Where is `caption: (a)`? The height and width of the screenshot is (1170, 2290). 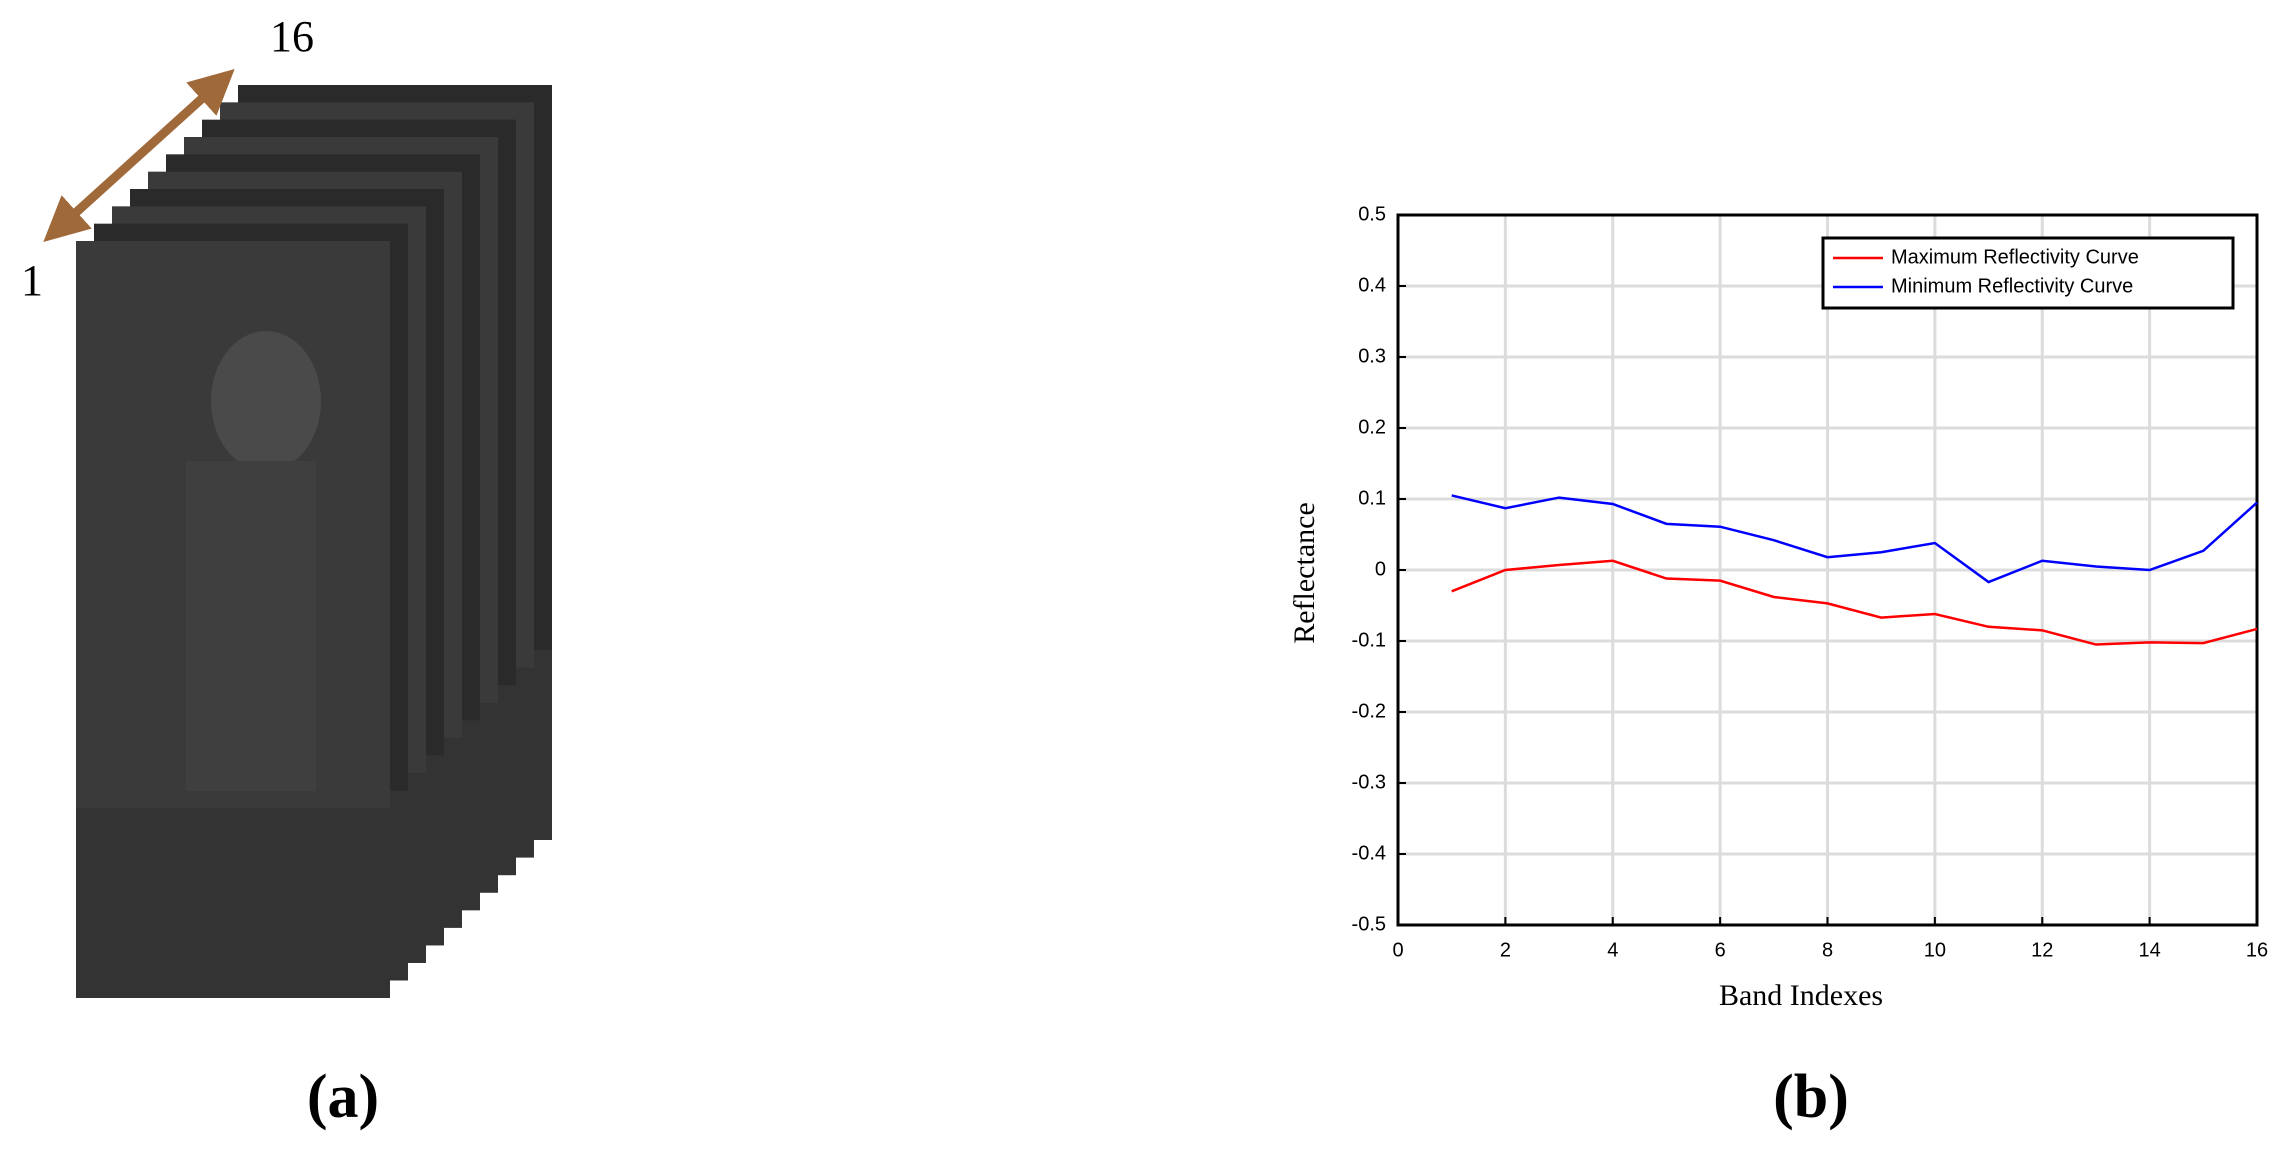
caption: (a) is located at coordinates (343, 1097).